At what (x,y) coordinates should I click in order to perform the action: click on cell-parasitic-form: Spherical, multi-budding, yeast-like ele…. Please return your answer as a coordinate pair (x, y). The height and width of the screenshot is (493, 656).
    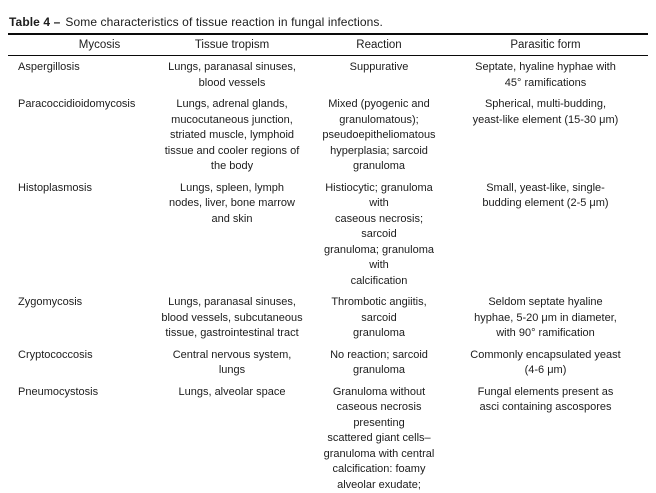
    Looking at the image, I should click on (545, 112).